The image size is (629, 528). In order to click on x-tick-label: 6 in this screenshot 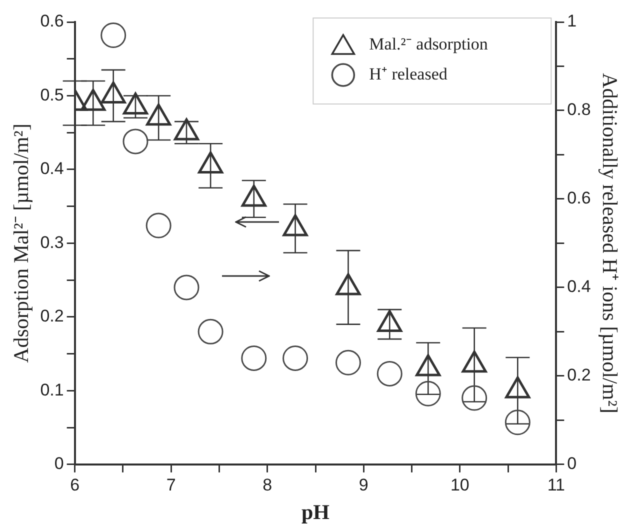, I will do `click(75, 484)`.